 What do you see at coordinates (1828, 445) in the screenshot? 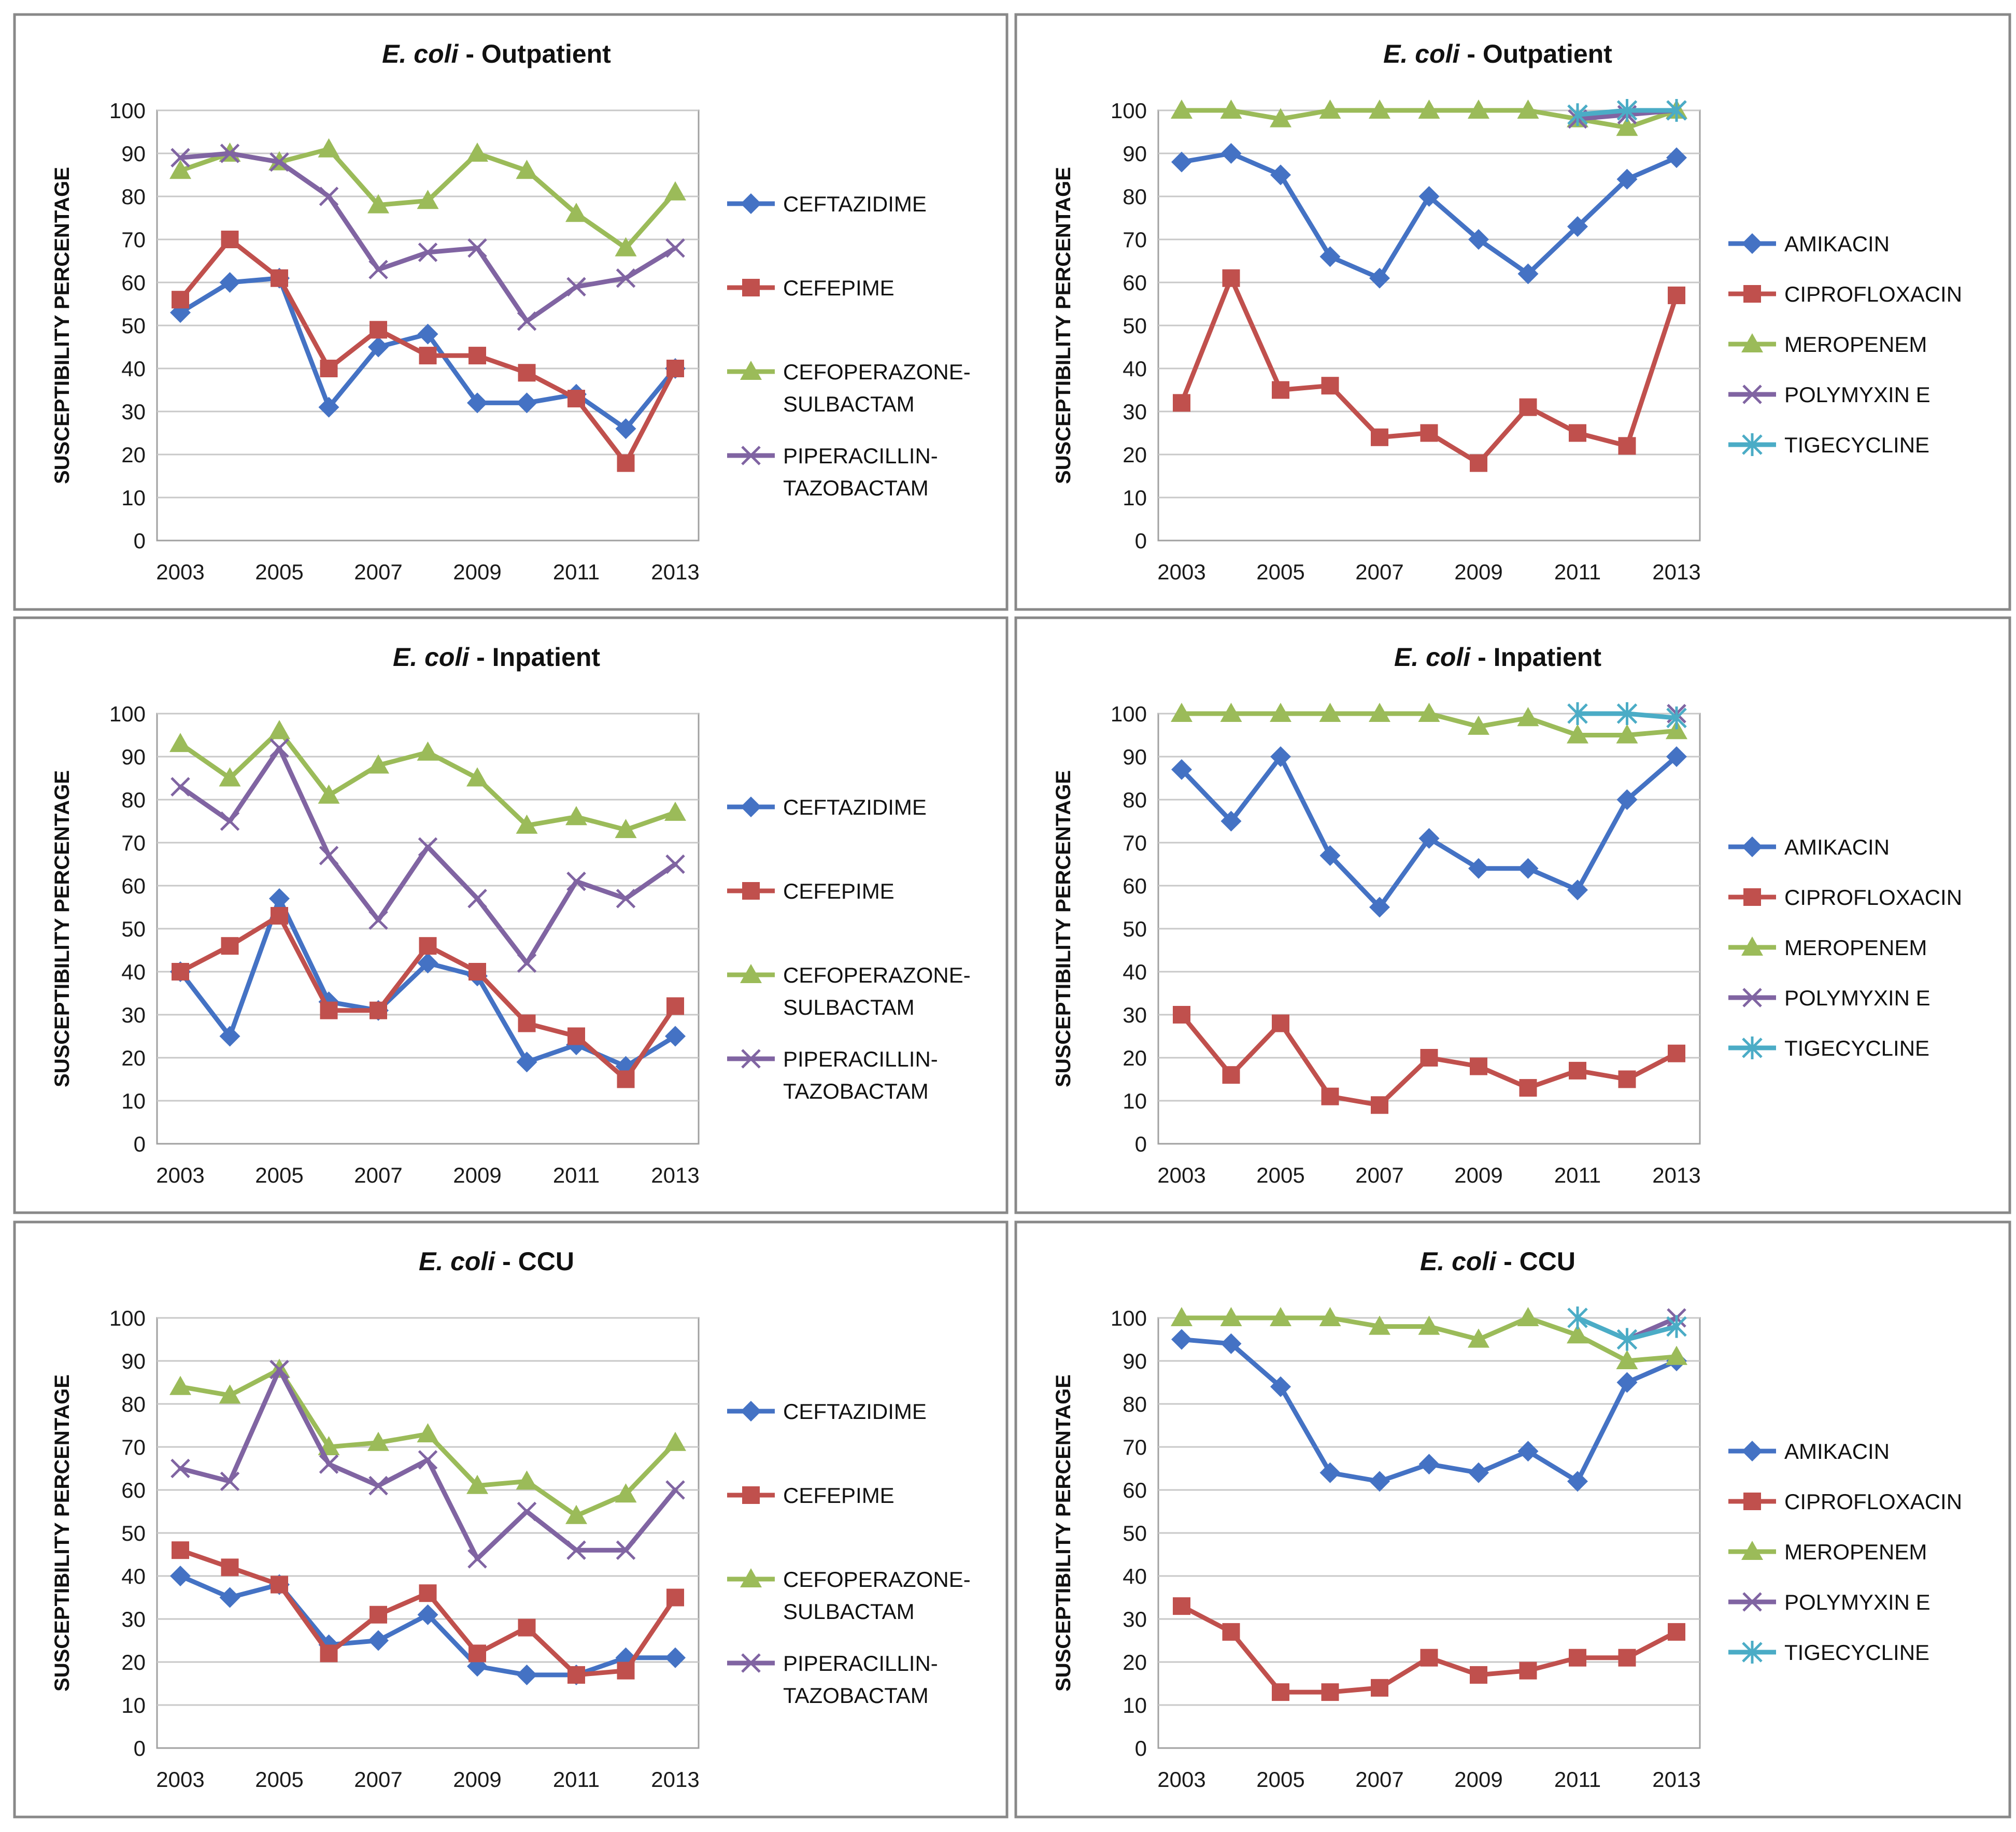
I see `legend-item: TIGECYCLINE` at bounding box center [1828, 445].